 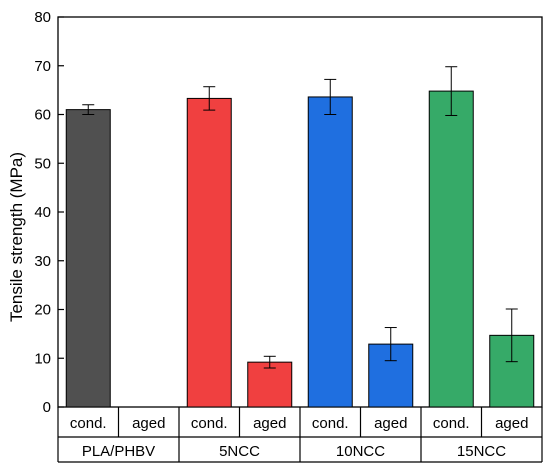 I want to click on group-label: 15NCC, so click(x=481, y=451).